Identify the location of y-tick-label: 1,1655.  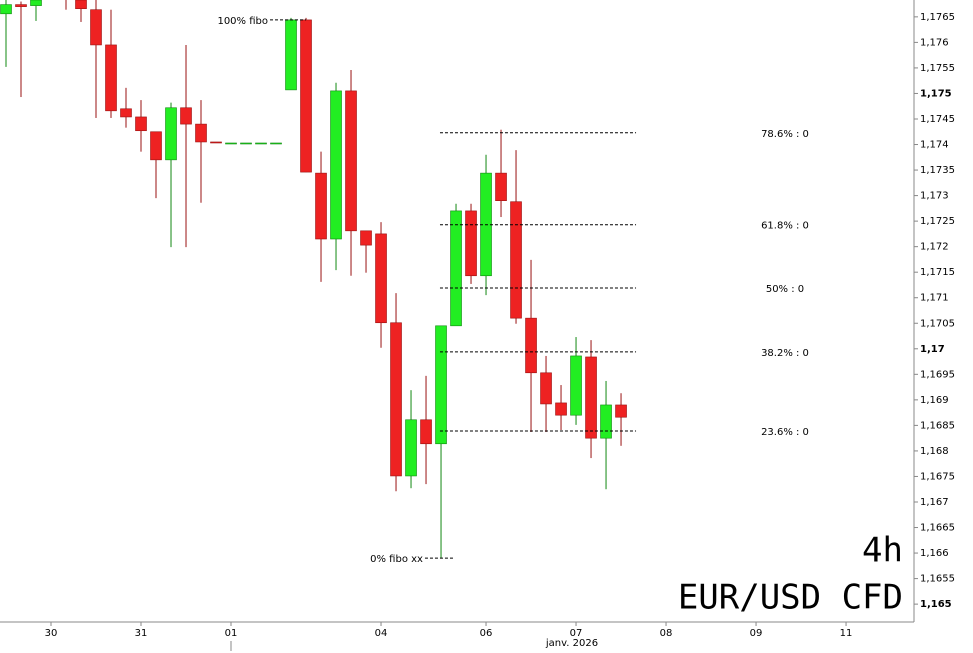
(937, 579).